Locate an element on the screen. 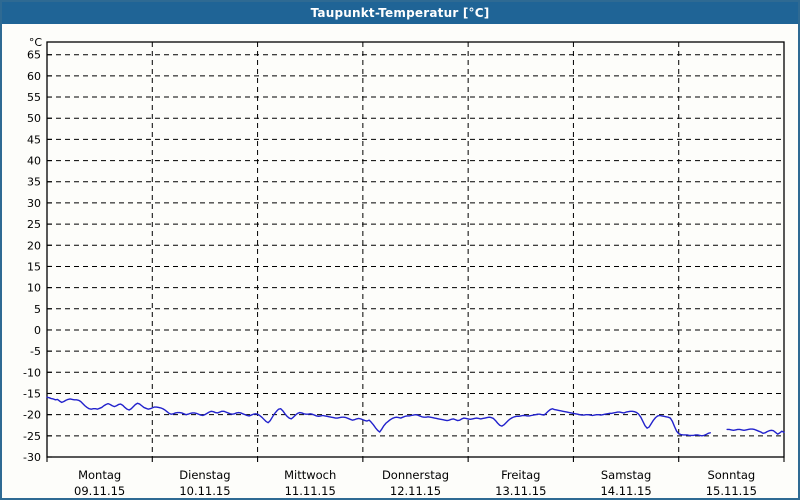  y-tick-label: 0 is located at coordinates (37, 330).